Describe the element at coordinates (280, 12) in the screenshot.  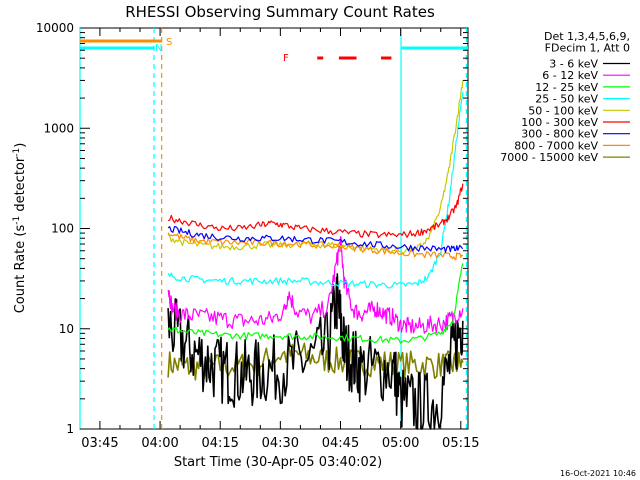
I see `chart-title: RHESSI Observing Summary Count Rates` at that location.